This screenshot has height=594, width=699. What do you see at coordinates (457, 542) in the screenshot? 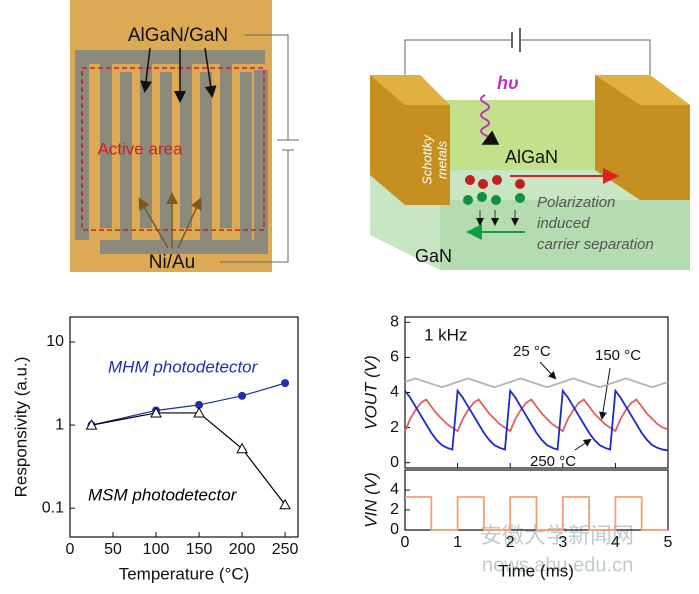
I see `x-tick-label: 1` at bounding box center [457, 542].